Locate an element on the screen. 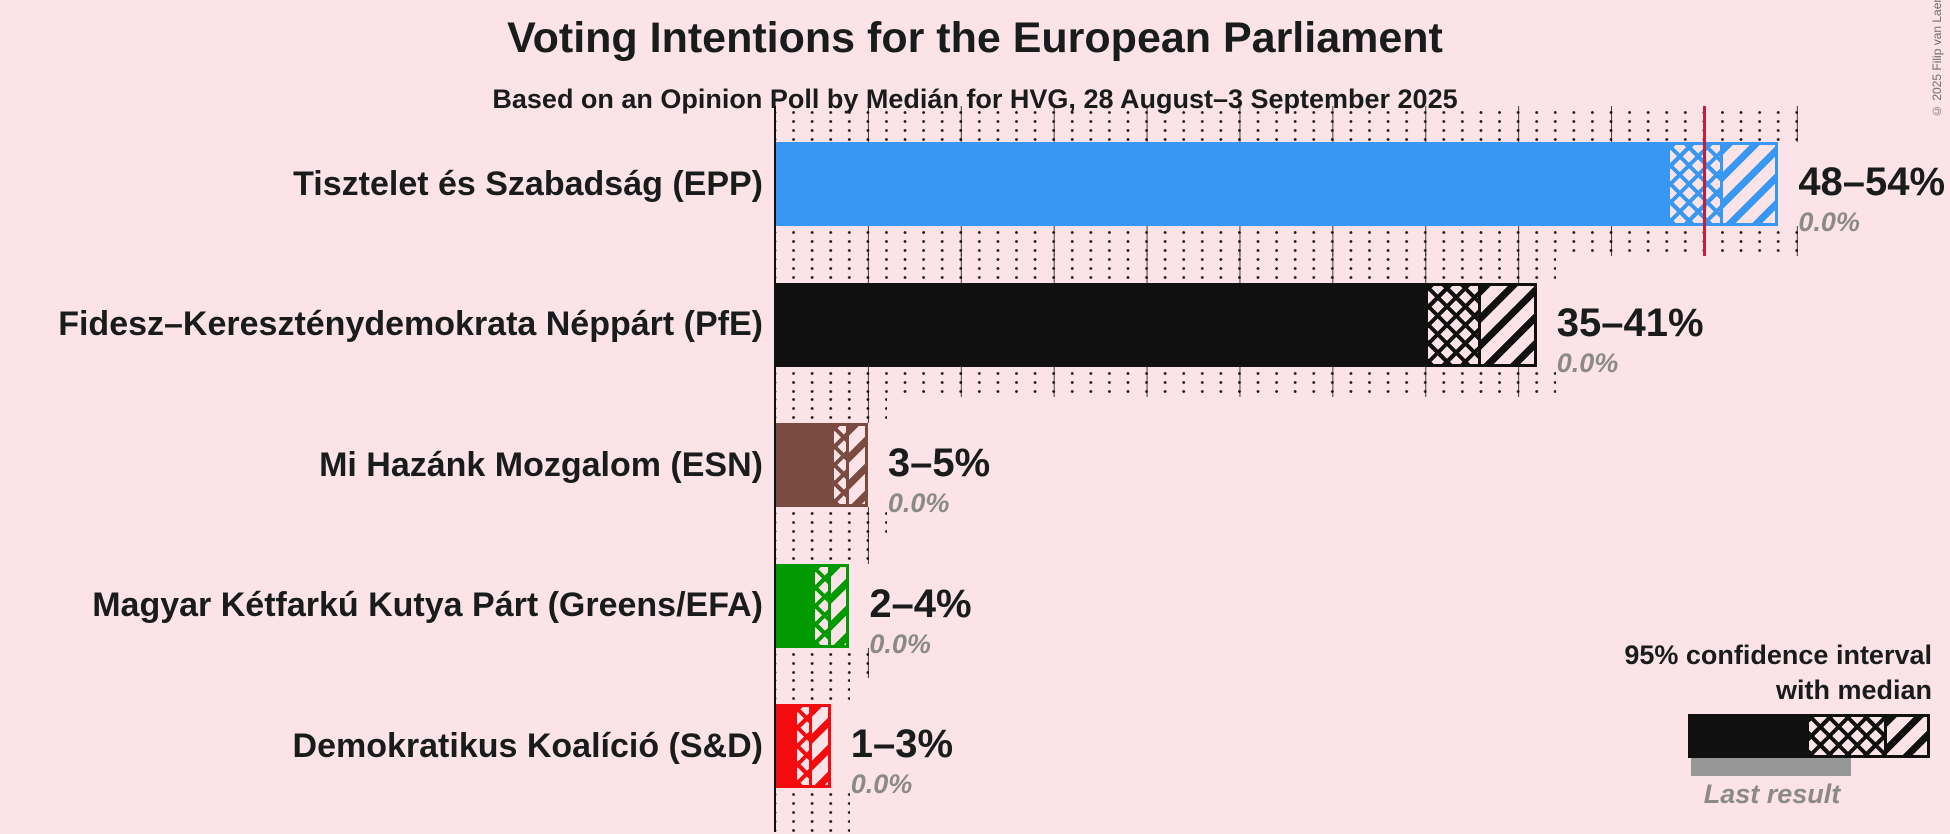 This screenshot has height=834, width=1950. legend-sample-solid is located at coordinates (1750, 736).